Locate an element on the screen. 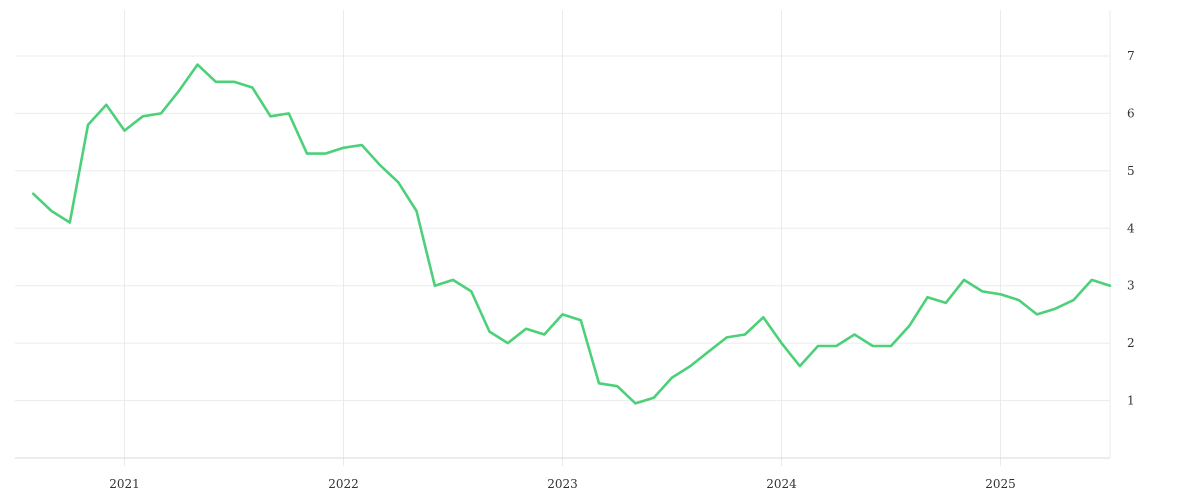 This screenshot has width=1200, height=500. x-tick-label: 2025 is located at coordinates (1000, 484).